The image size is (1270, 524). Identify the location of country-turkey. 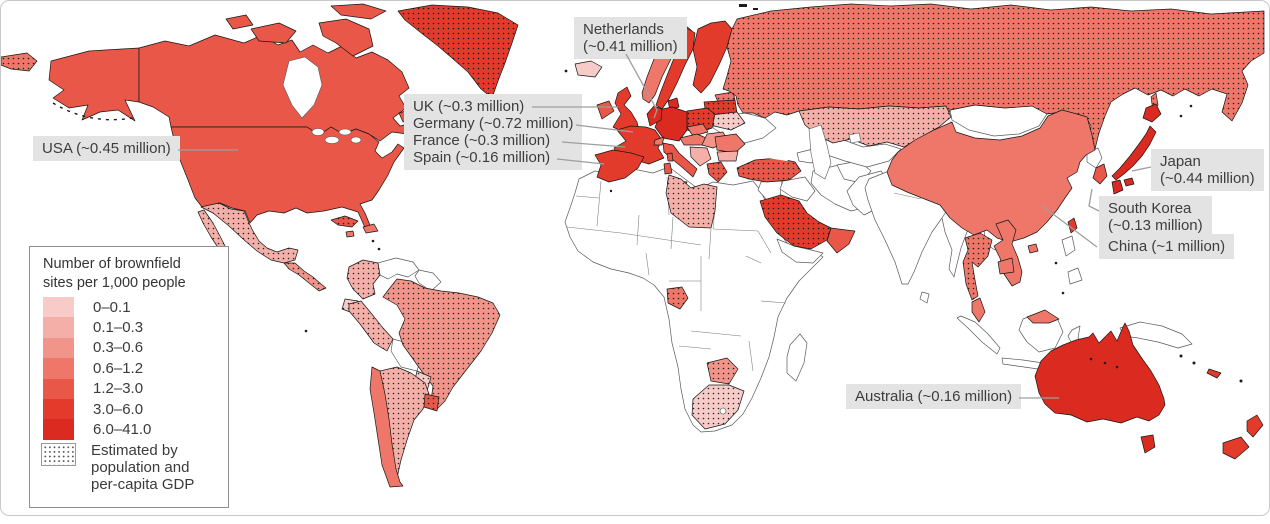
(769, 170).